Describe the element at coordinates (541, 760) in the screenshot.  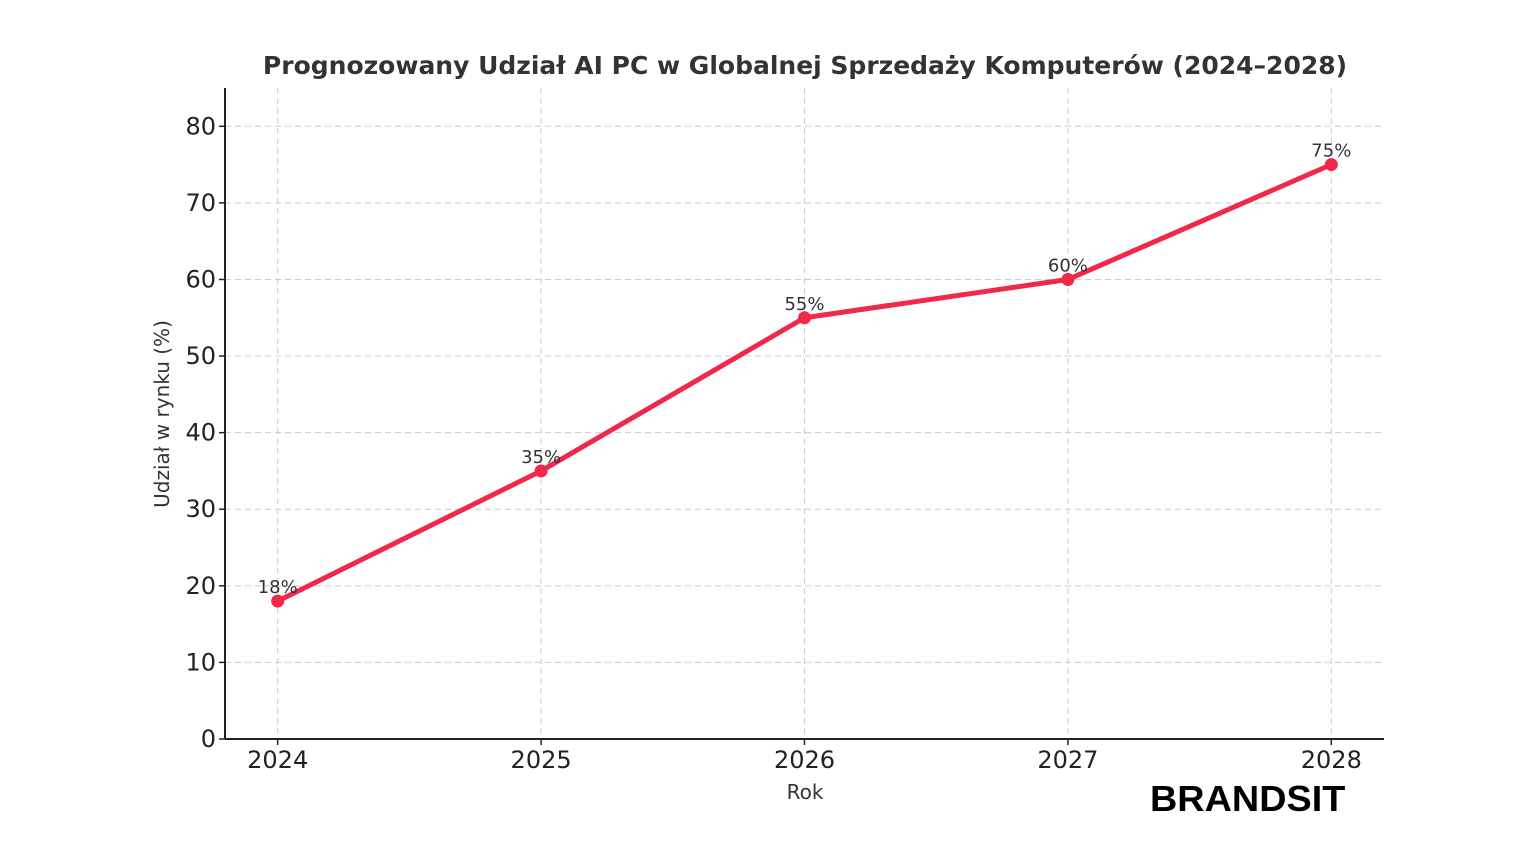
I see `x-tick-label: 2025` at that location.